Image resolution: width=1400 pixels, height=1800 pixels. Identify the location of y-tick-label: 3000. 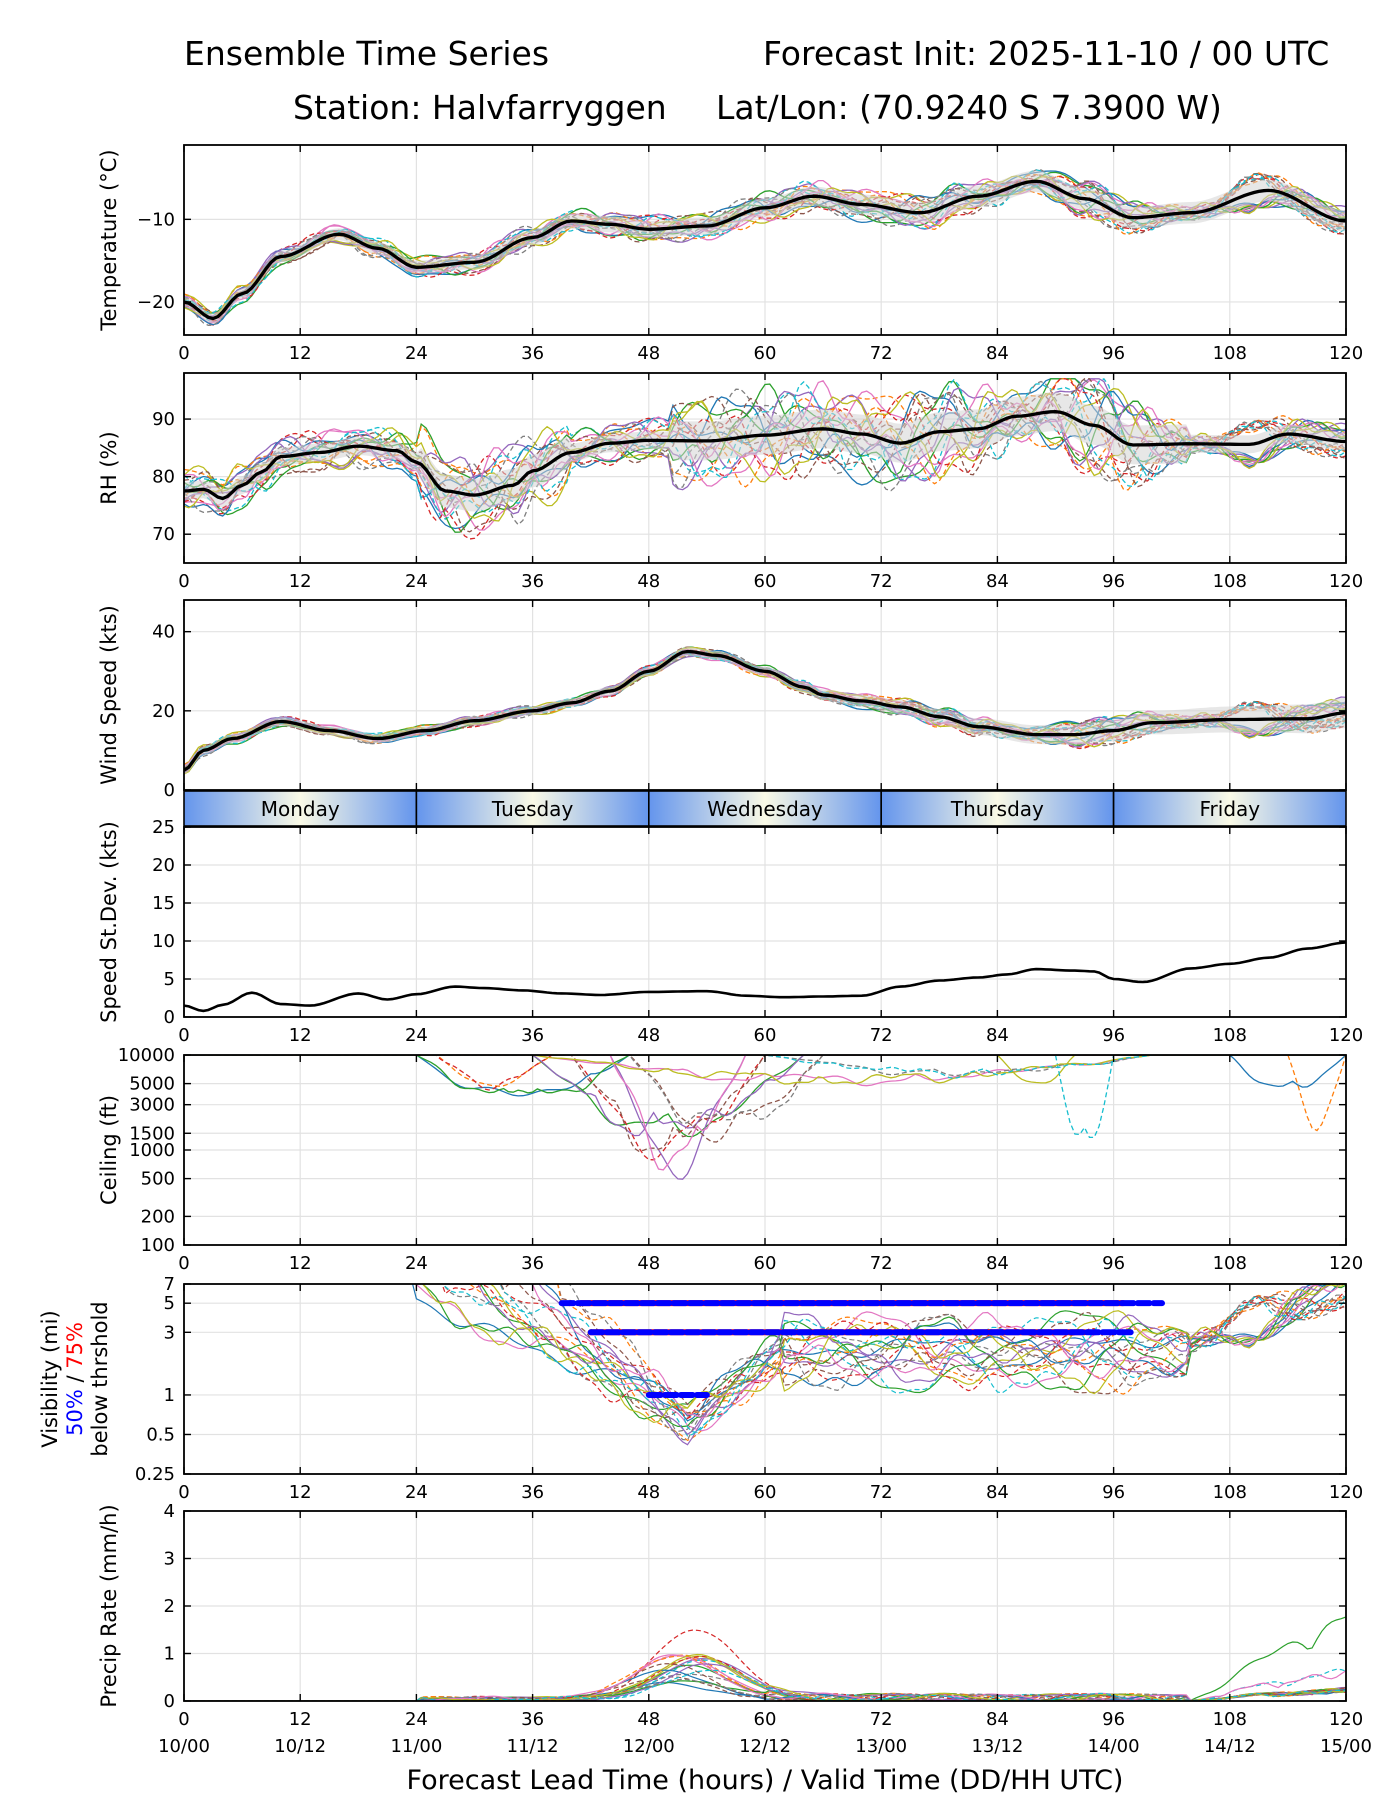
(152, 1105).